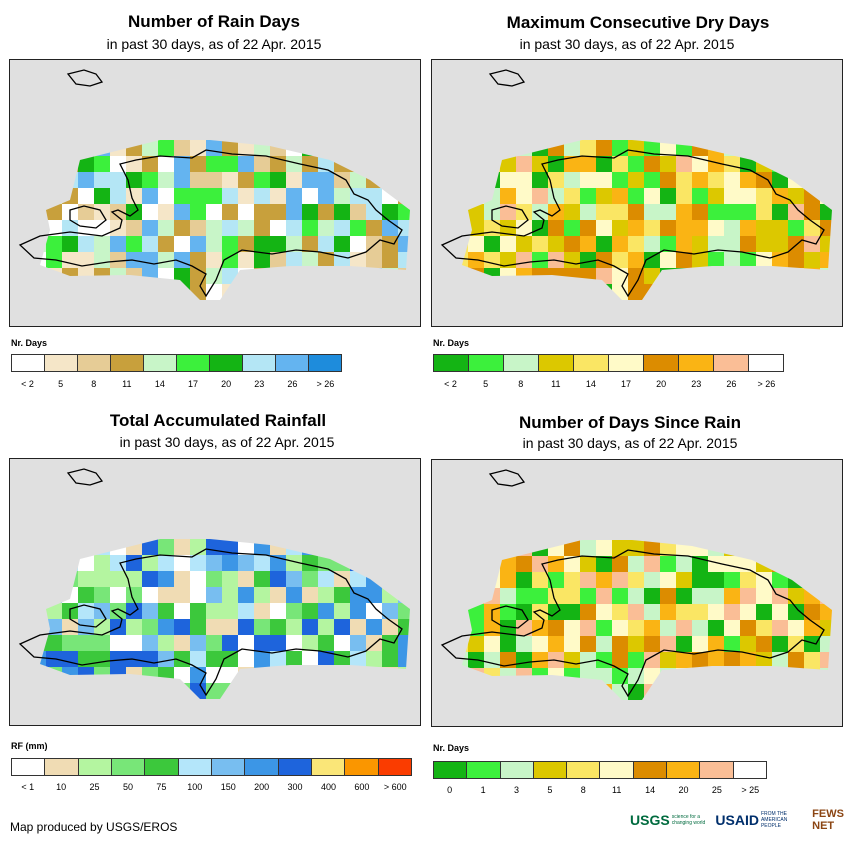 The image size is (854, 845). I want to click on panel-3-map-svg, so click(219, 591).